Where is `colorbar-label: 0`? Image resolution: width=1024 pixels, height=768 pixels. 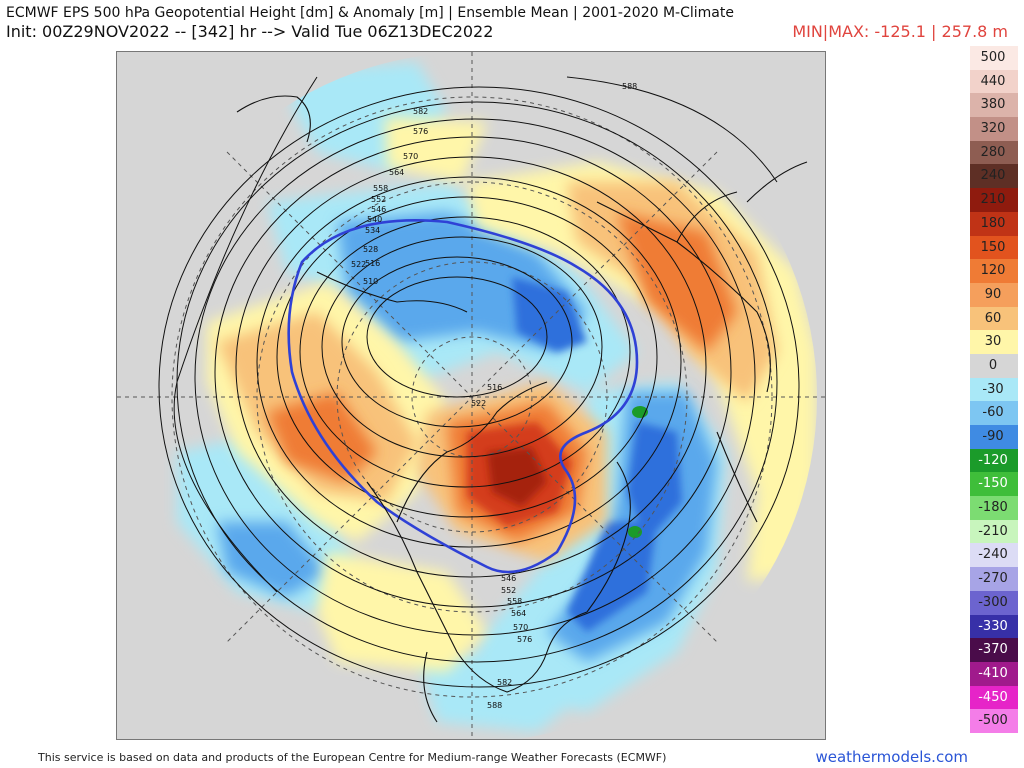
colorbar-label: 0 is located at coordinates (993, 365).